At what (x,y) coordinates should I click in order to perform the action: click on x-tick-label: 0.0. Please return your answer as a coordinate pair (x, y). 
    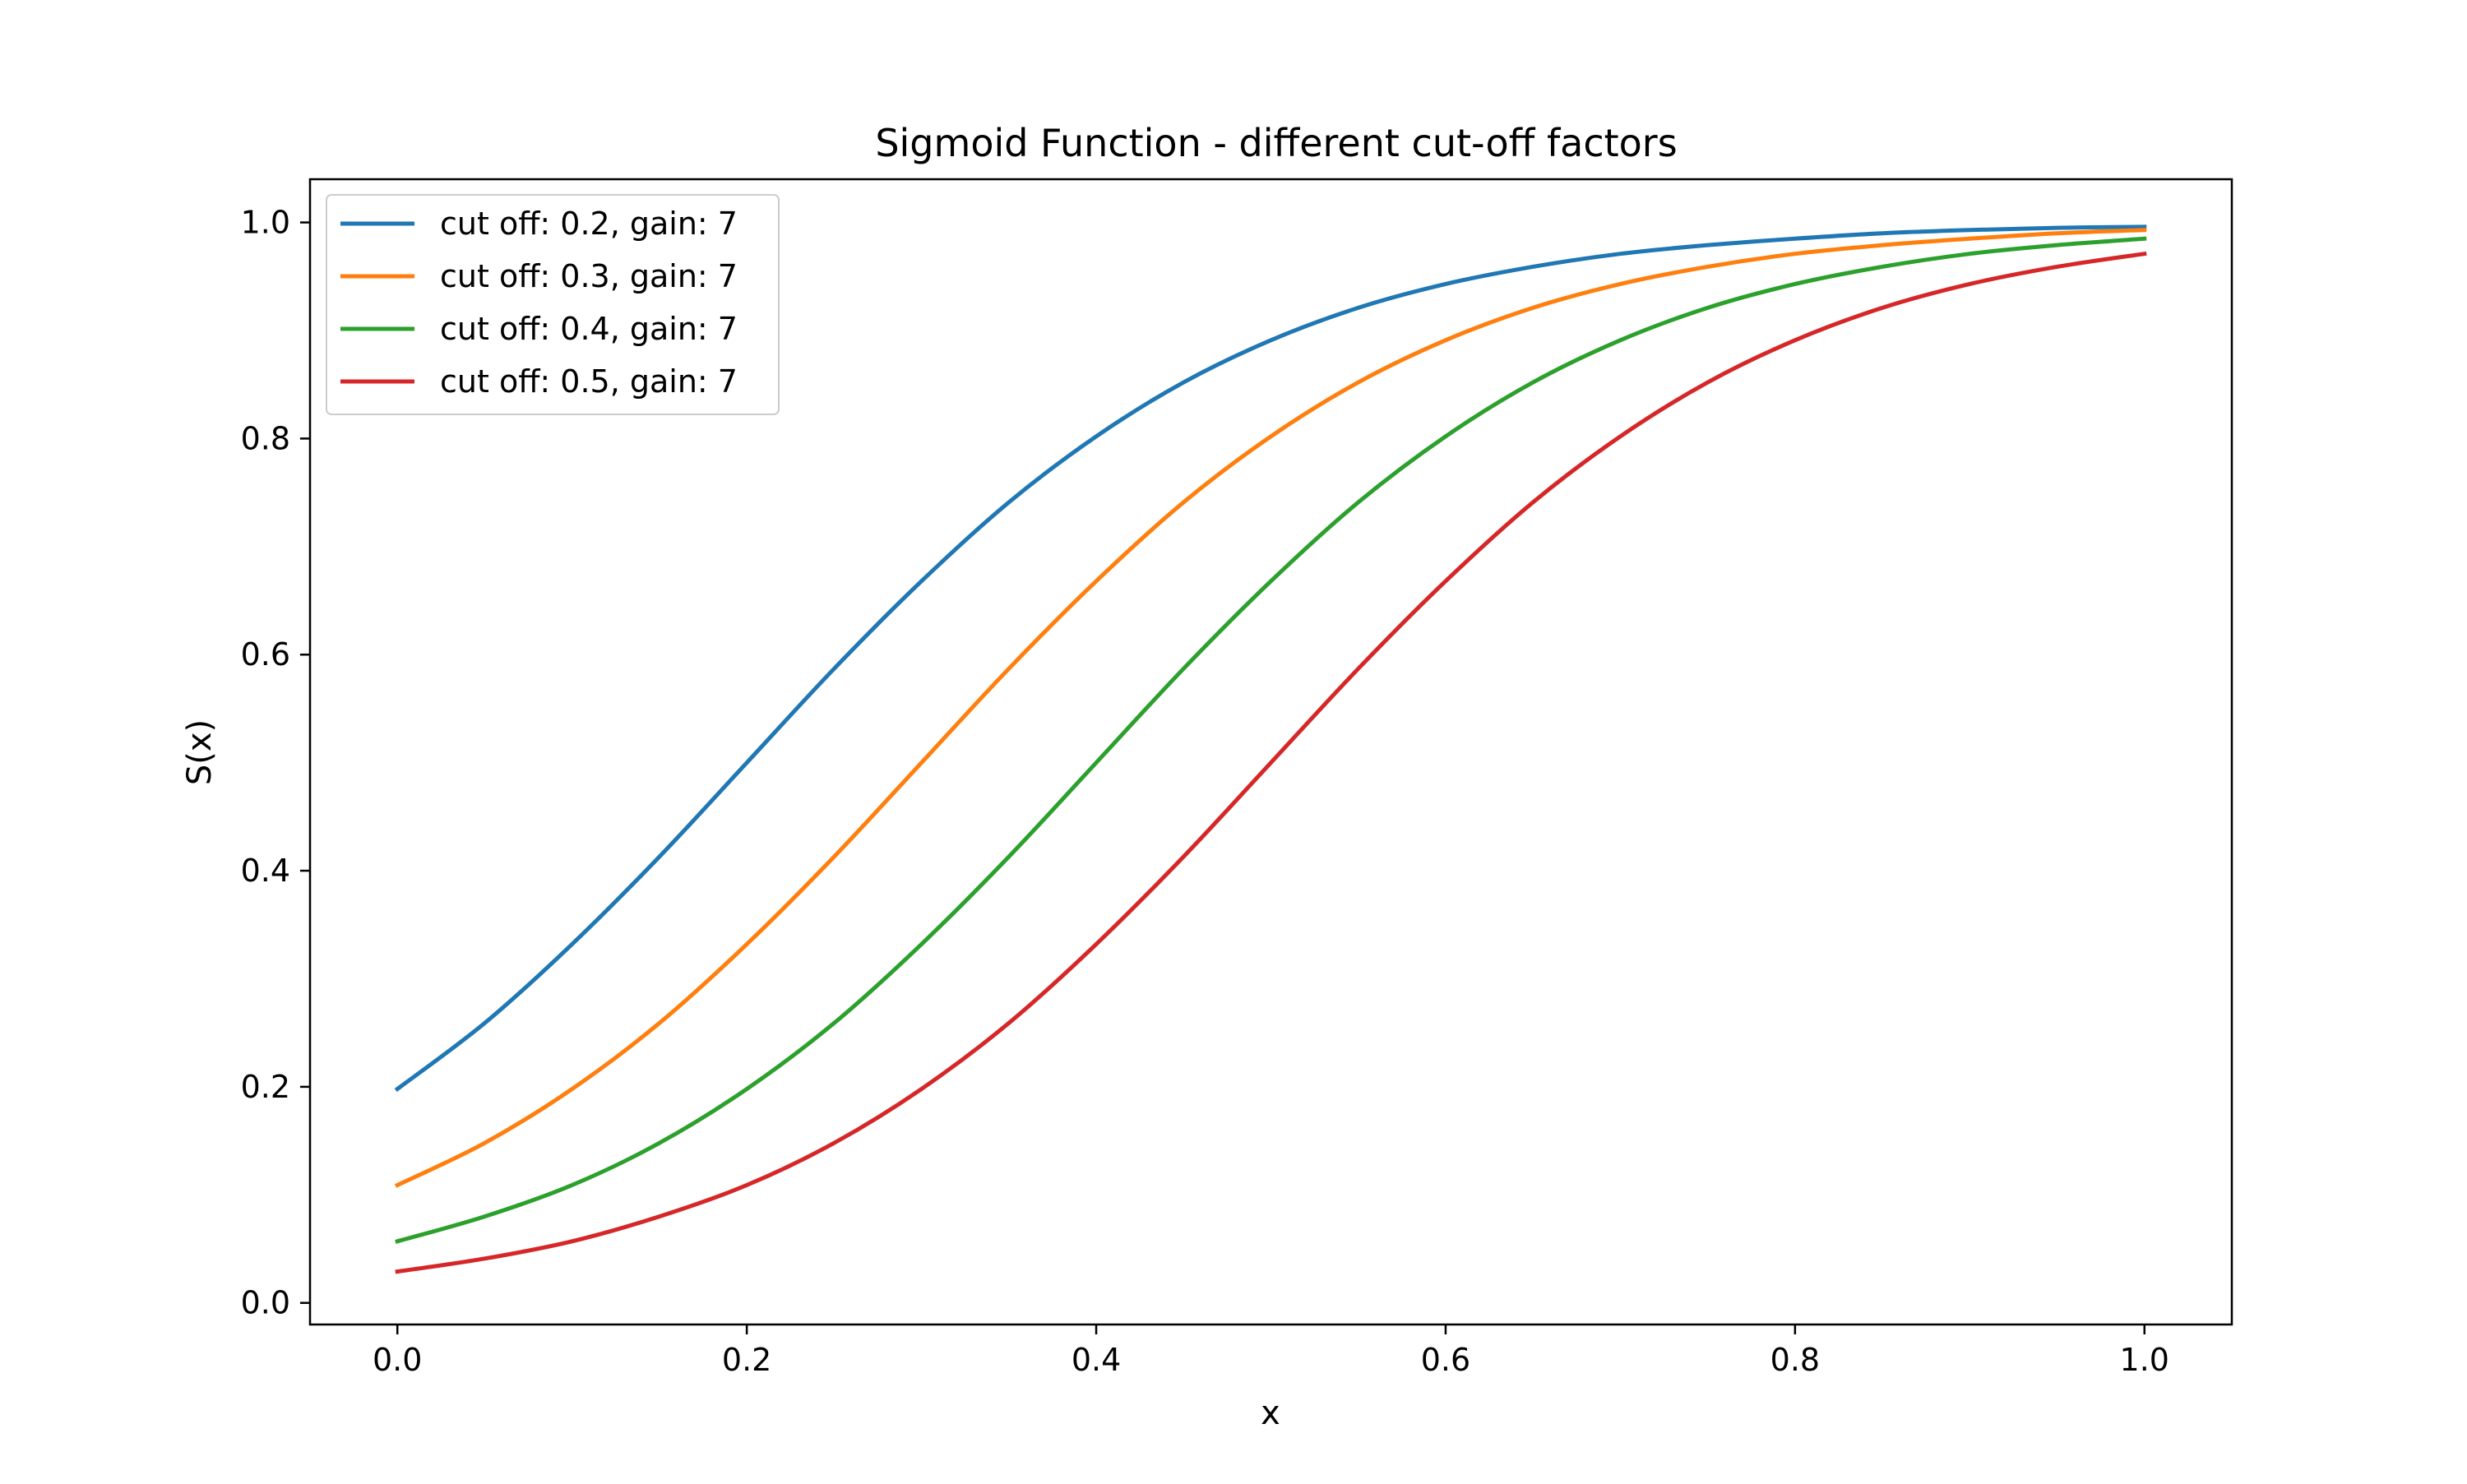
    Looking at the image, I should click on (397, 1360).